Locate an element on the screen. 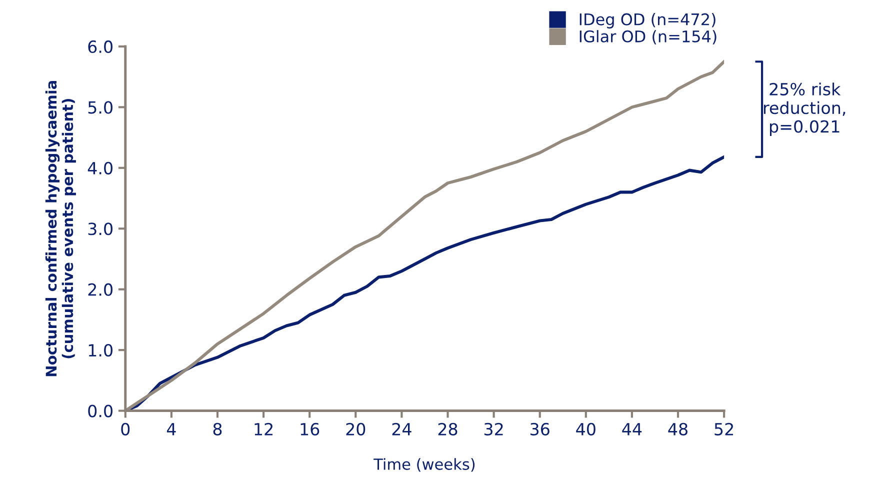 This screenshot has width=883, height=489. y-tick-label: 3.0 is located at coordinates (100, 229).